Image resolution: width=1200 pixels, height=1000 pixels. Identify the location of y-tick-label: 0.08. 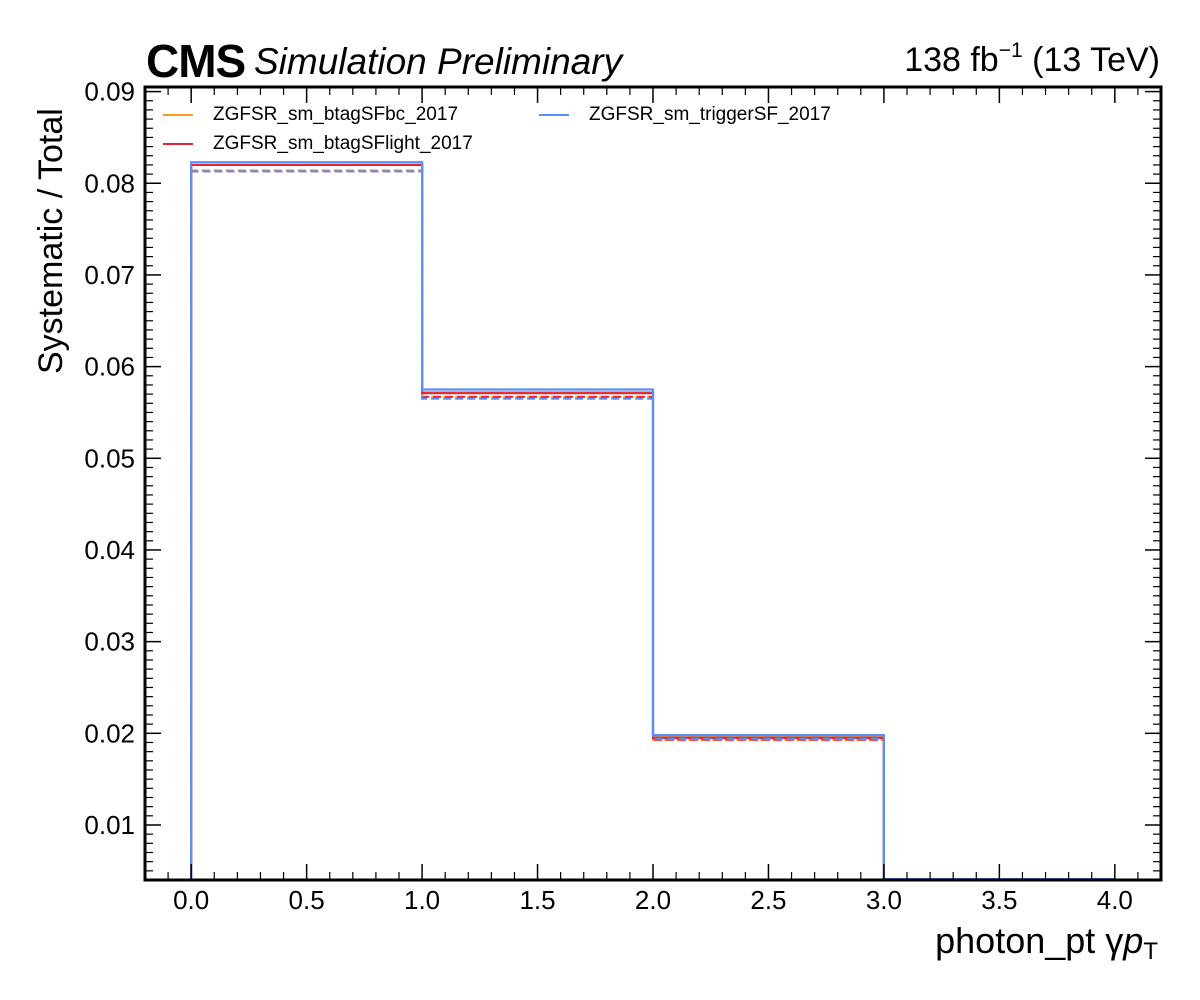
(109, 183).